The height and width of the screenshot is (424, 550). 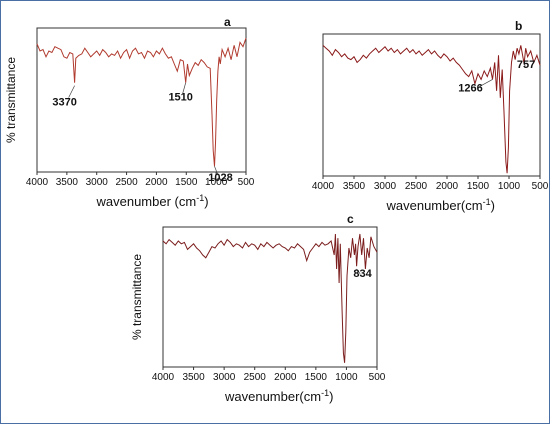 What do you see at coordinates (137, 297) in the screenshot?
I see `panel-c-y-axis-label: % transmittance` at bounding box center [137, 297].